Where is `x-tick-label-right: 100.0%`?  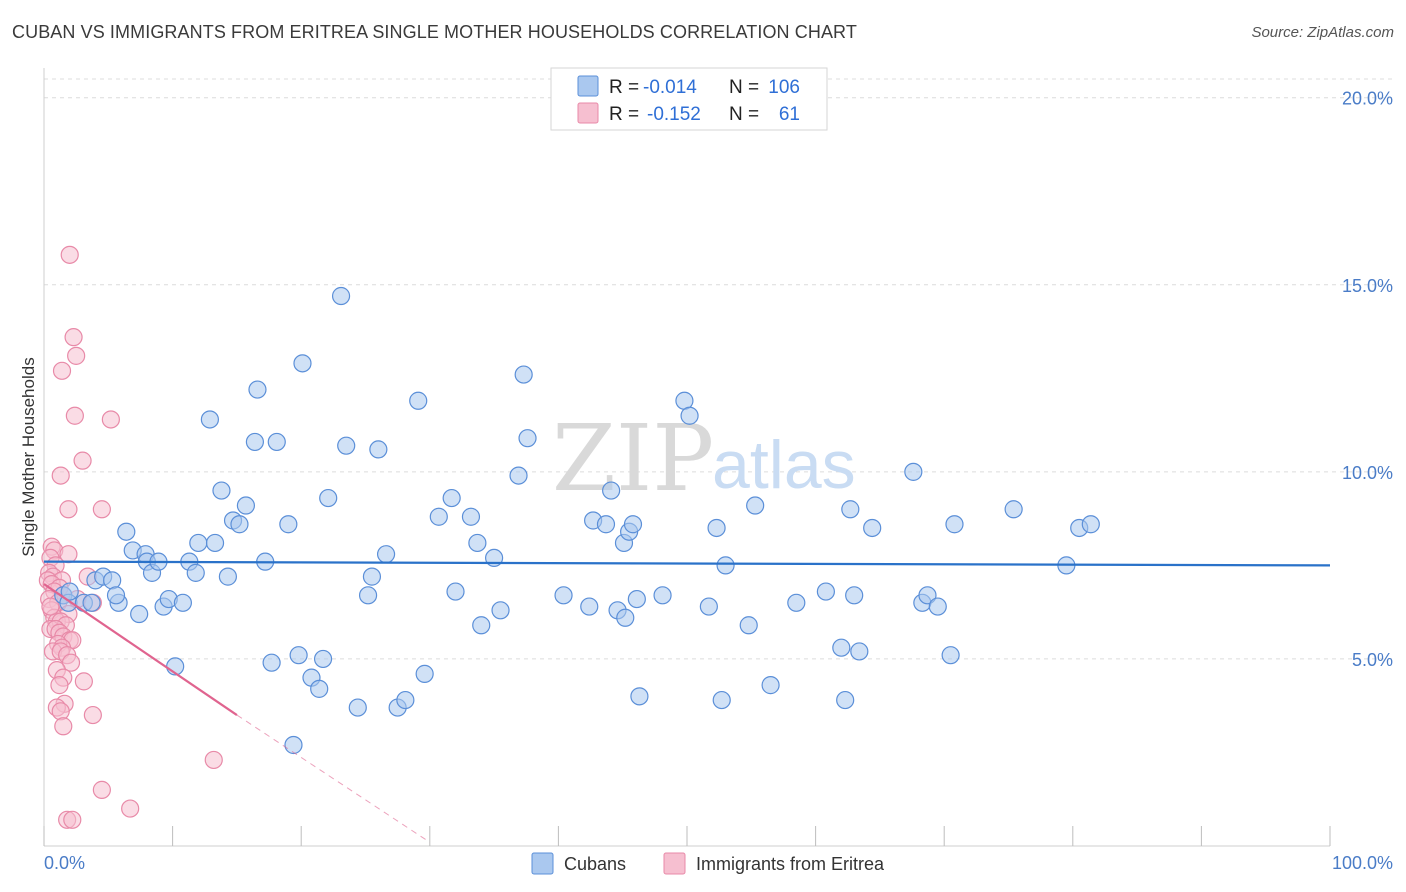 x-tick-label-right: 100.0% is located at coordinates (1362, 863).